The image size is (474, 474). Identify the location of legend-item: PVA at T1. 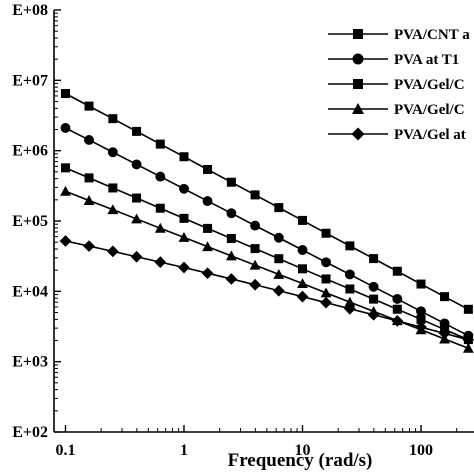
(393, 60).